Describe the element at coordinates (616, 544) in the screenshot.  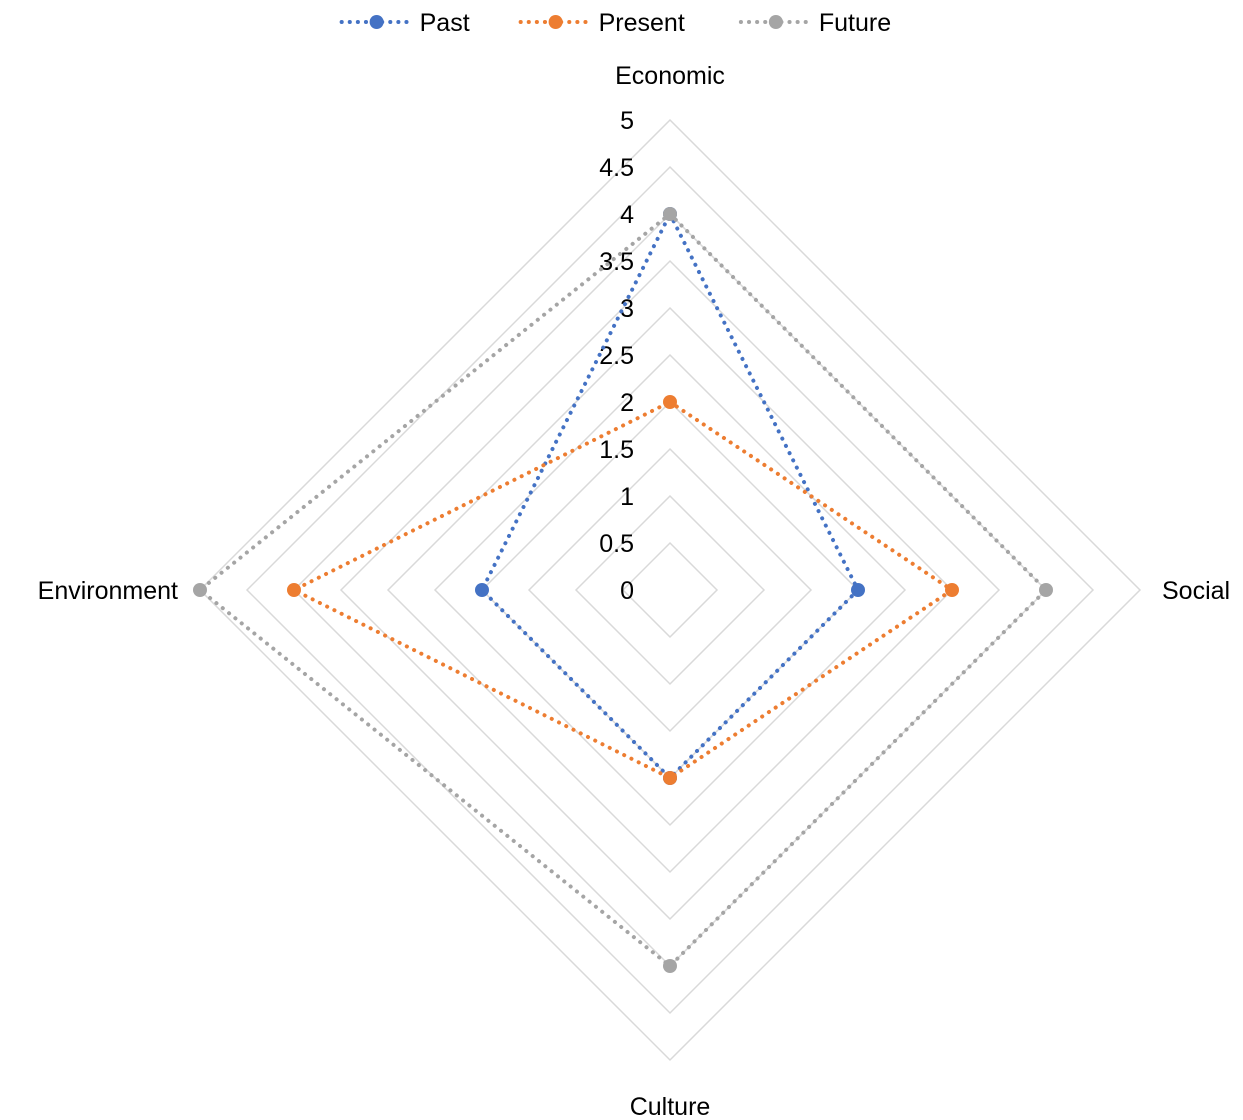
I see `tick-label: 0.5` at that location.